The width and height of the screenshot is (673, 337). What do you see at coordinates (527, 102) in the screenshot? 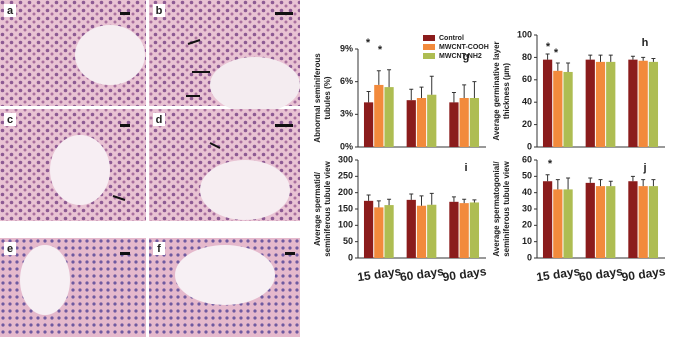
I see `y-tick-label: 40` at bounding box center [527, 102].